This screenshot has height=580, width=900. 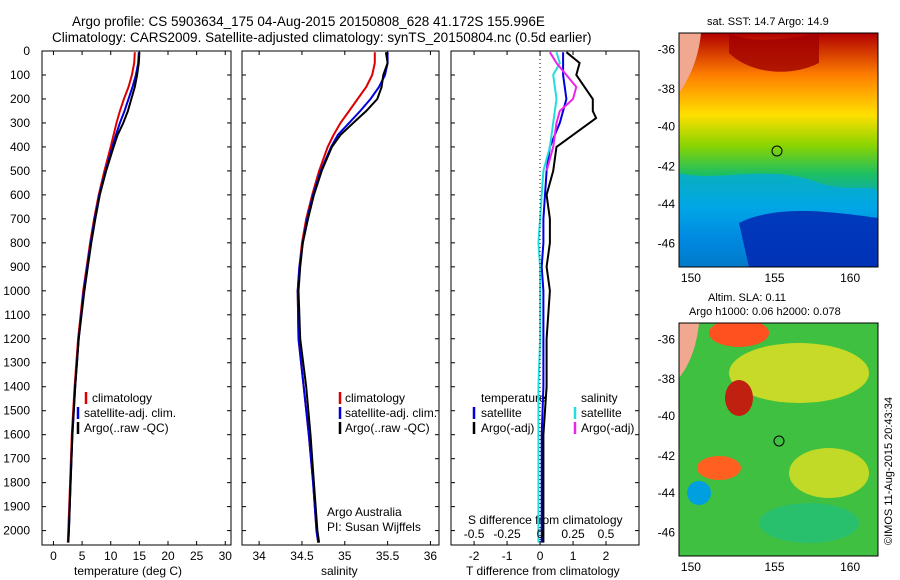 What do you see at coordinates (16, 507) in the screenshot?
I see `depth-tick-label: 1900` at bounding box center [16, 507].